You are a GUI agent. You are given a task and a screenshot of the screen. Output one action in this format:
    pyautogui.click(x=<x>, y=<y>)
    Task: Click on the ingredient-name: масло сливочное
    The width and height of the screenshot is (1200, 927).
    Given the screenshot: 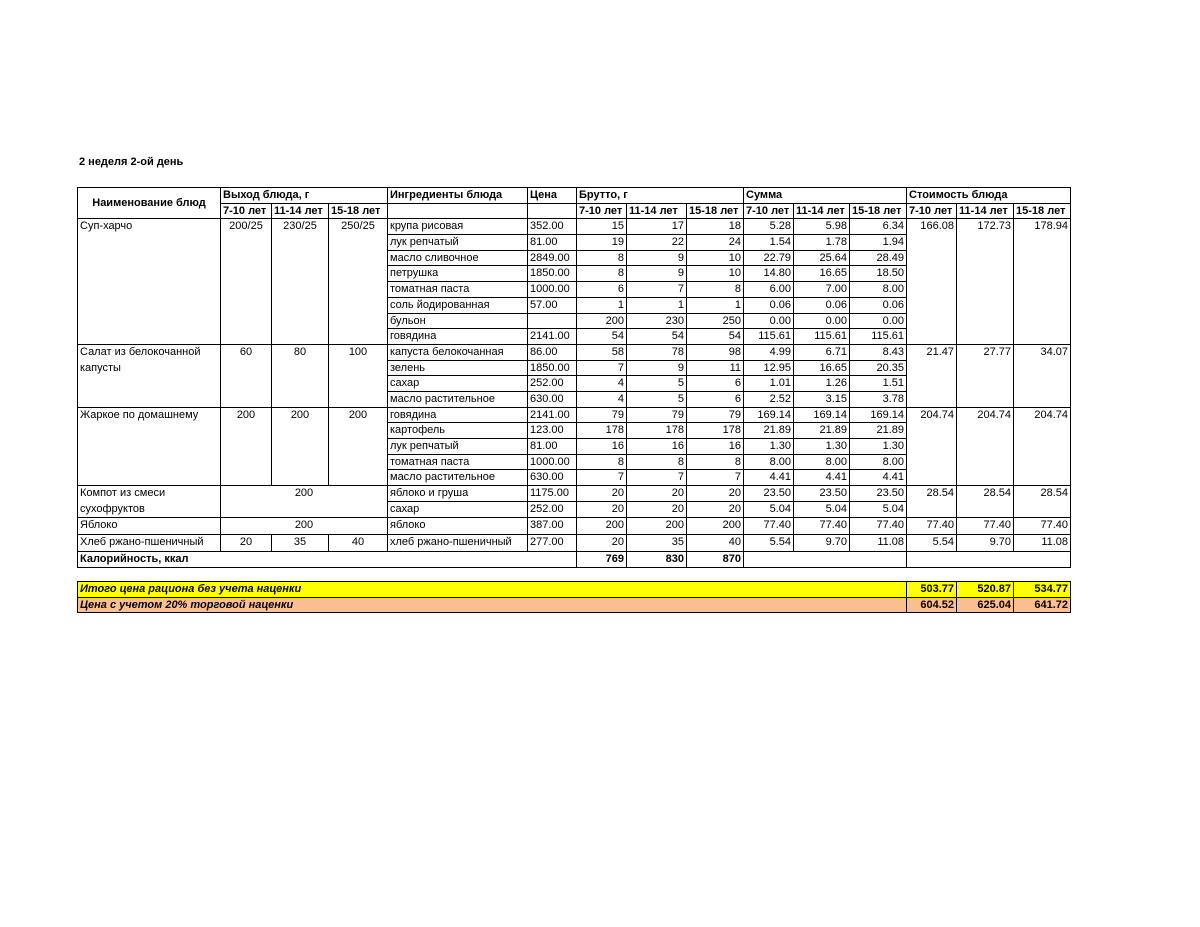 What is the action you would take?
    pyautogui.click(x=457, y=258)
    